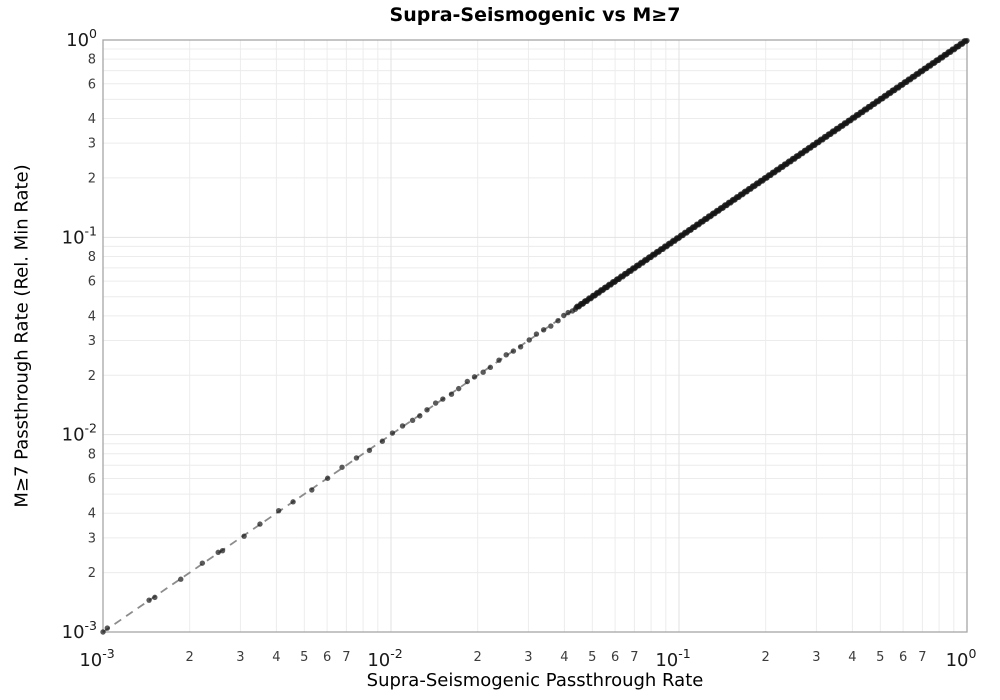  Describe the element at coordinates (535, 15) in the screenshot. I see `chart-title: Supra-Seismogenic vs M≥7` at that location.